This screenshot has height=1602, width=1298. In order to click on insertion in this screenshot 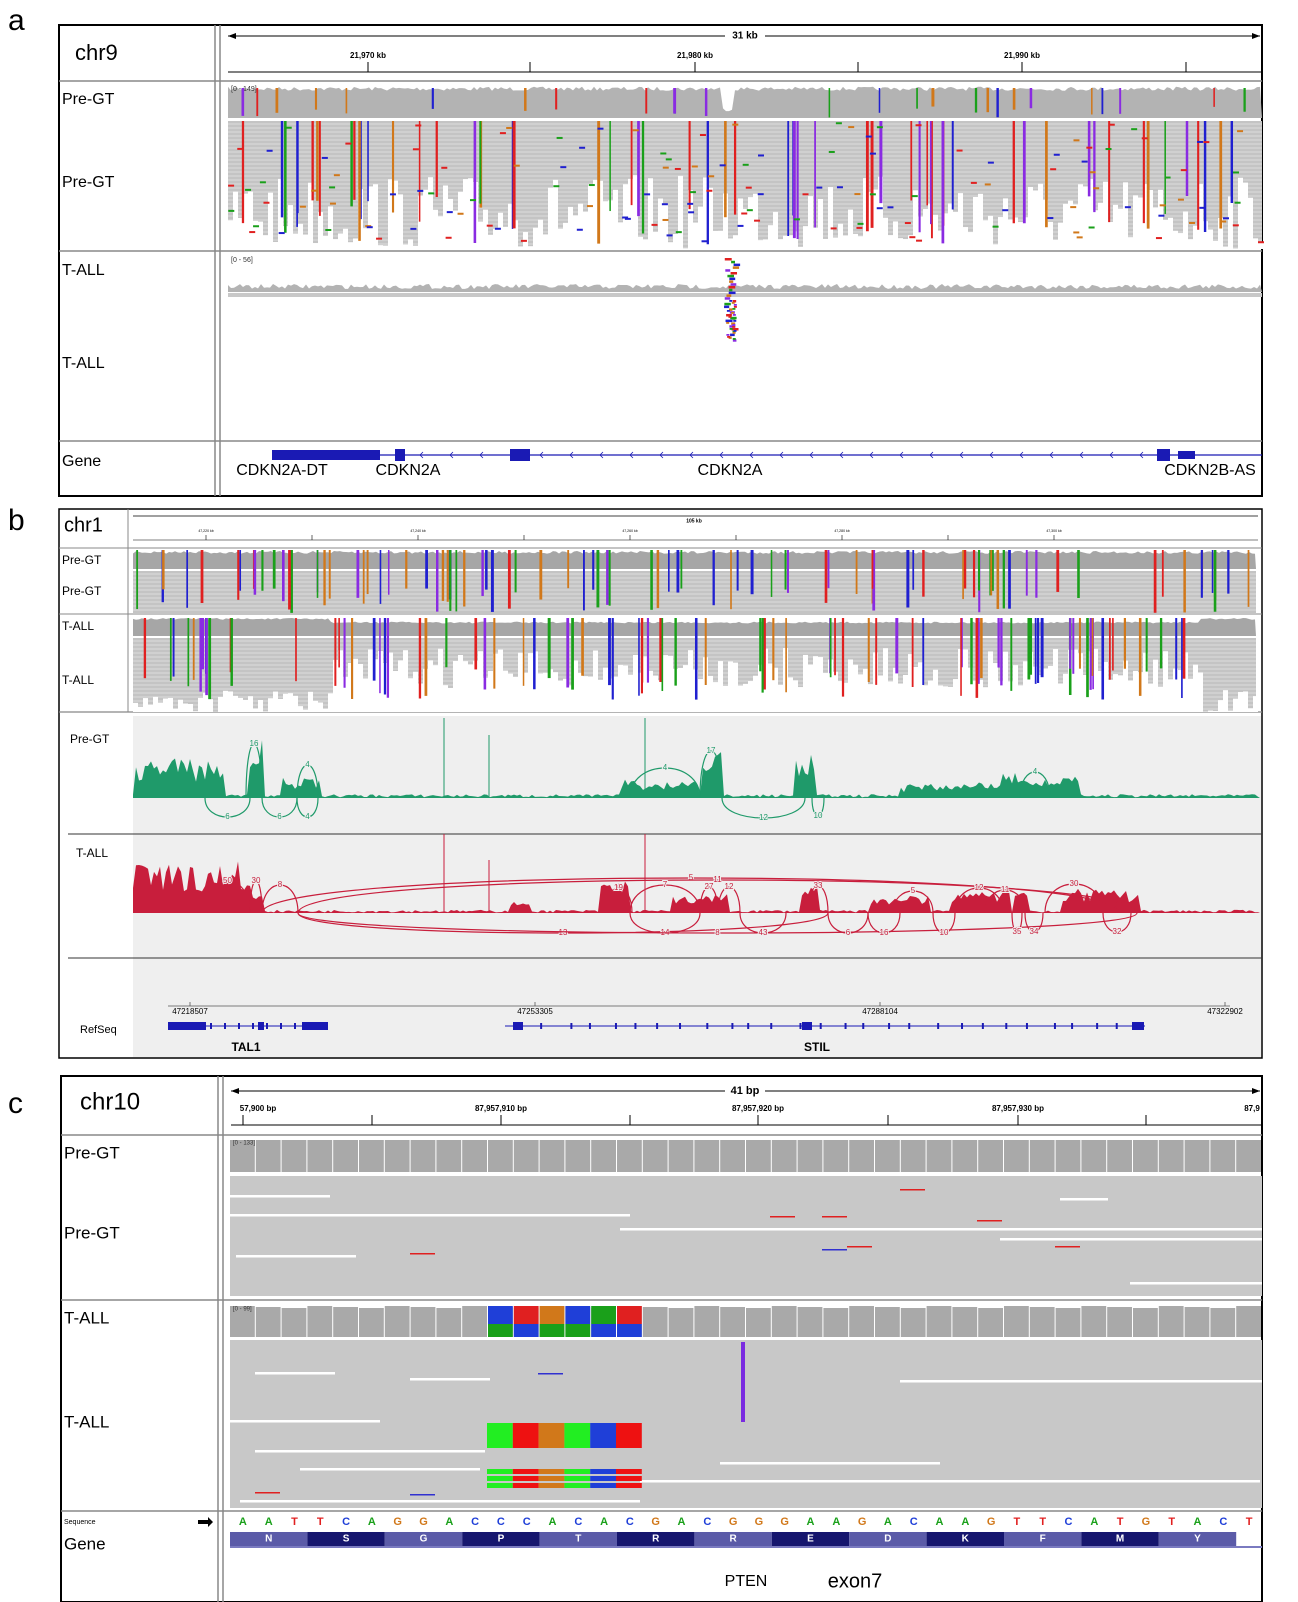, I will do `click(743, 1382)`.